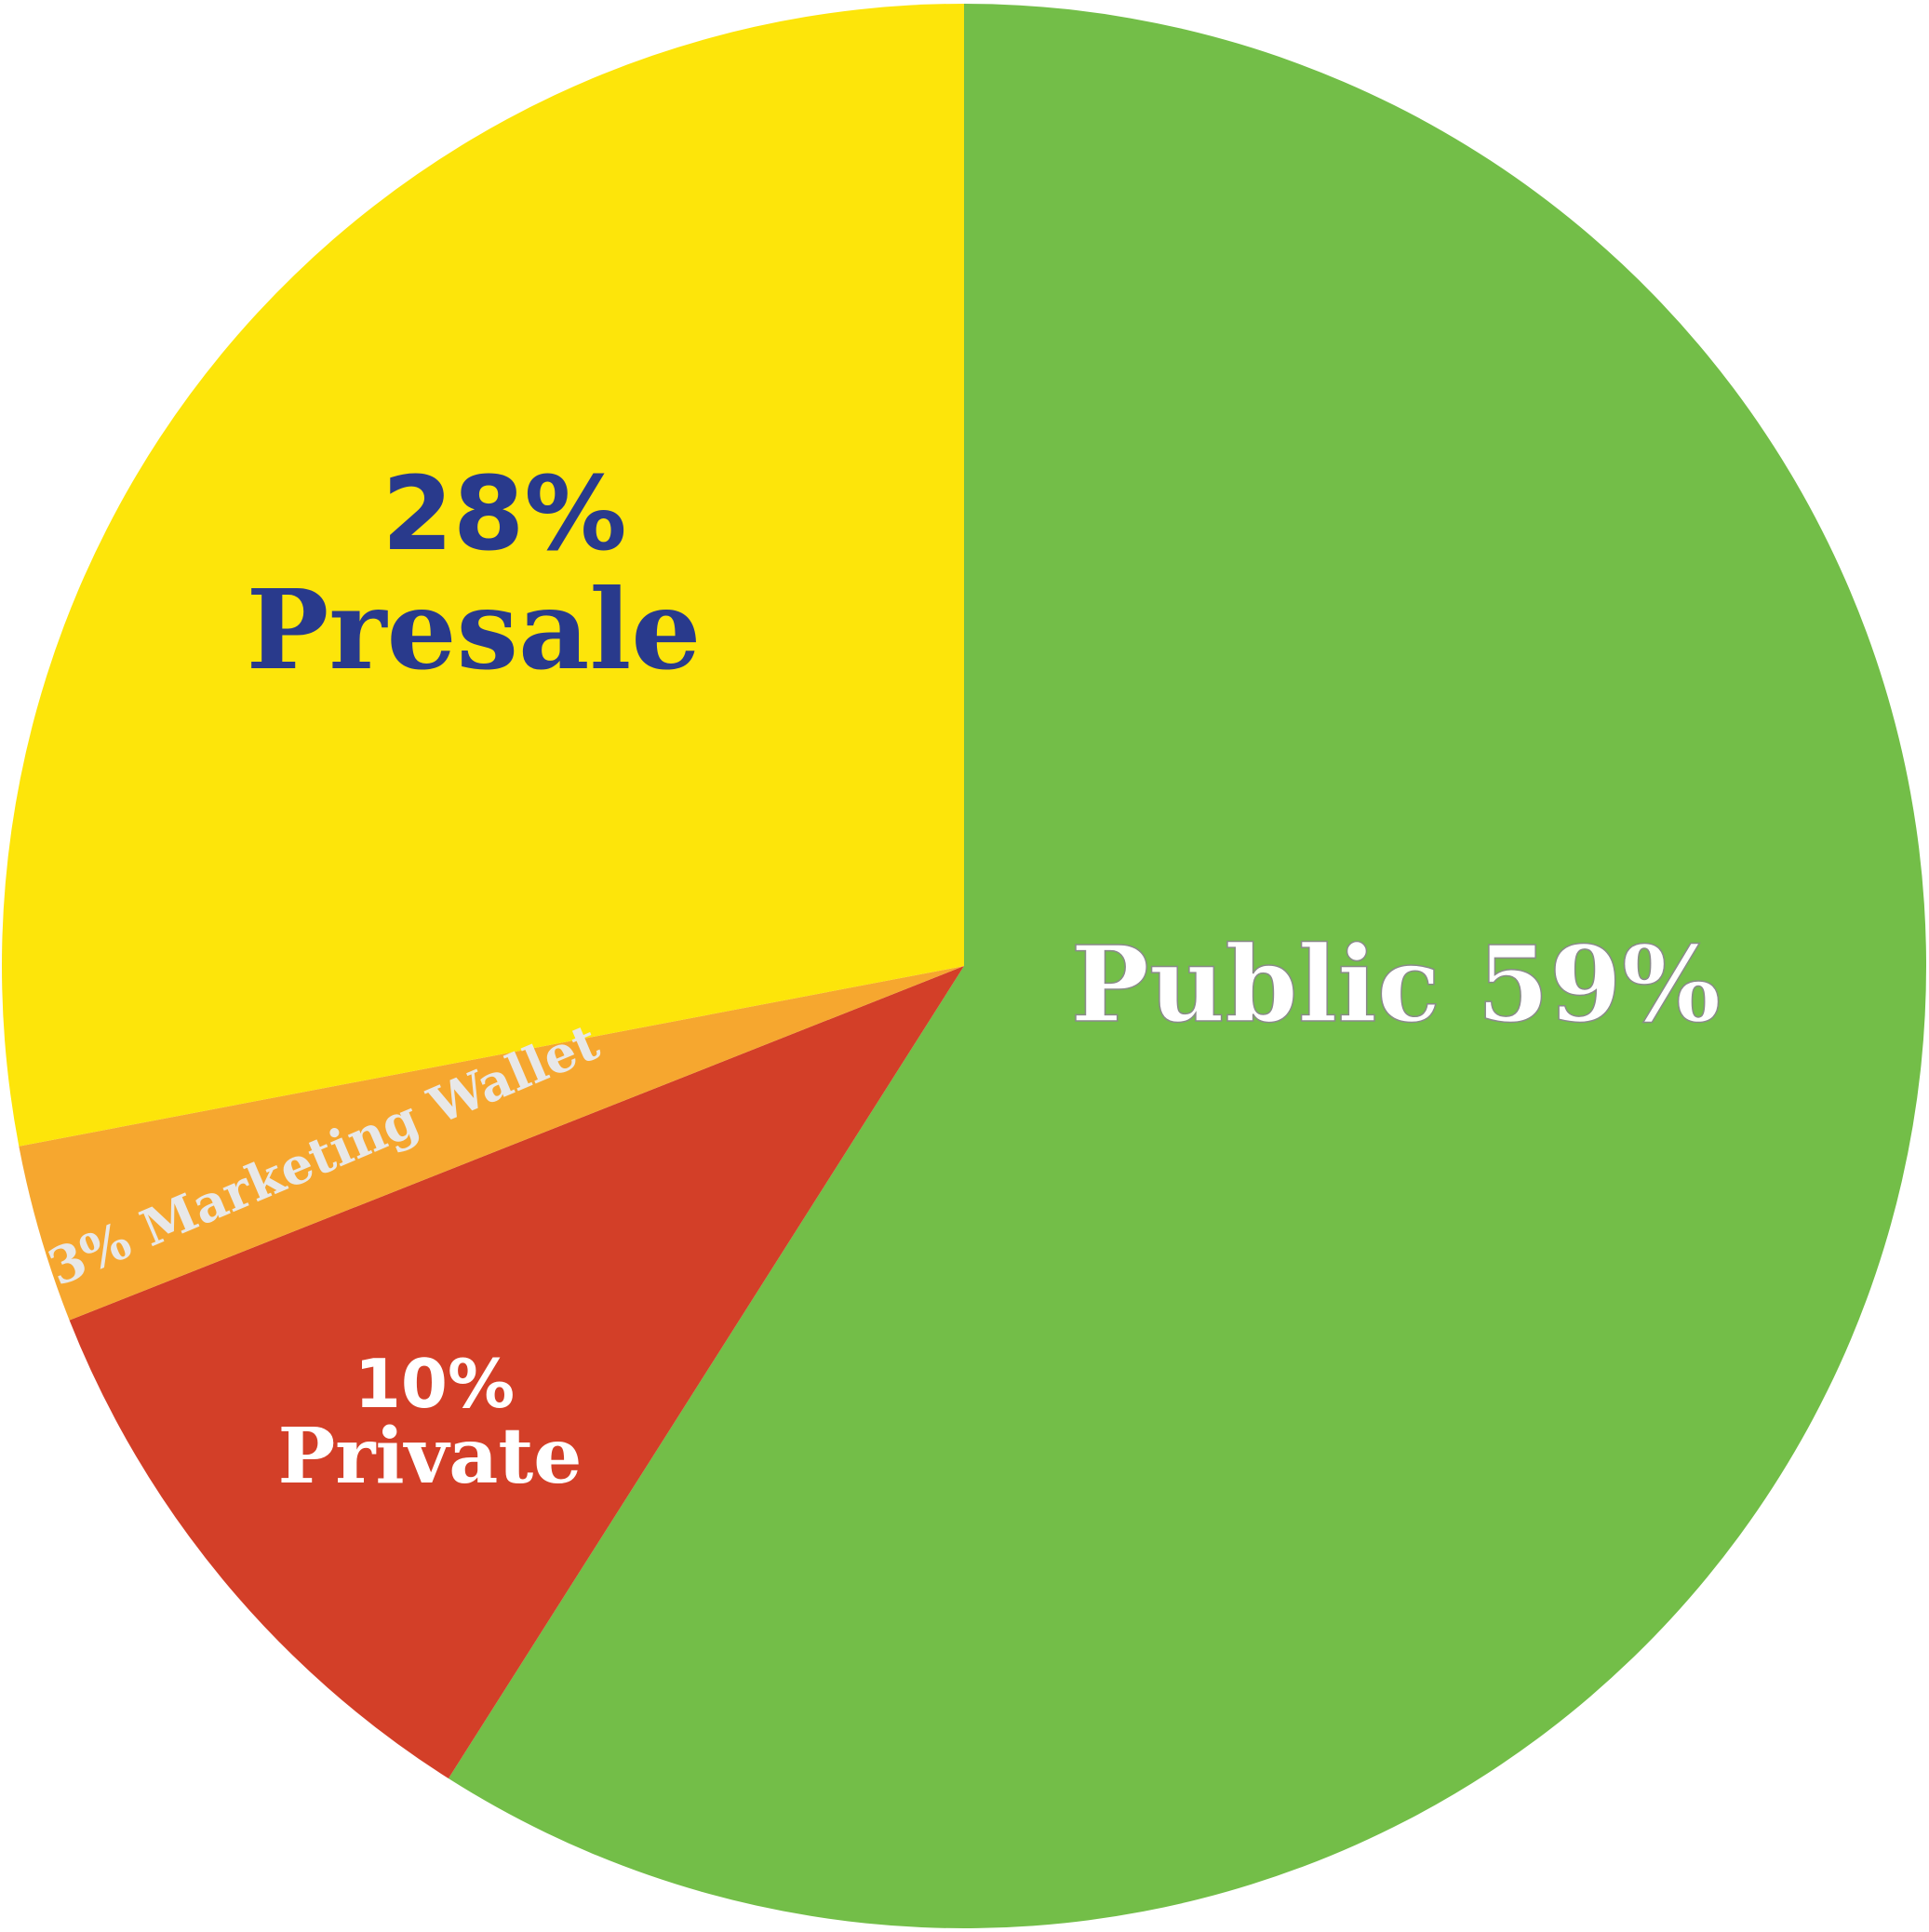 The height and width of the screenshot is (1932, 1929). I want to click on slice-label-presale-name: Presale, so click(474, 629).